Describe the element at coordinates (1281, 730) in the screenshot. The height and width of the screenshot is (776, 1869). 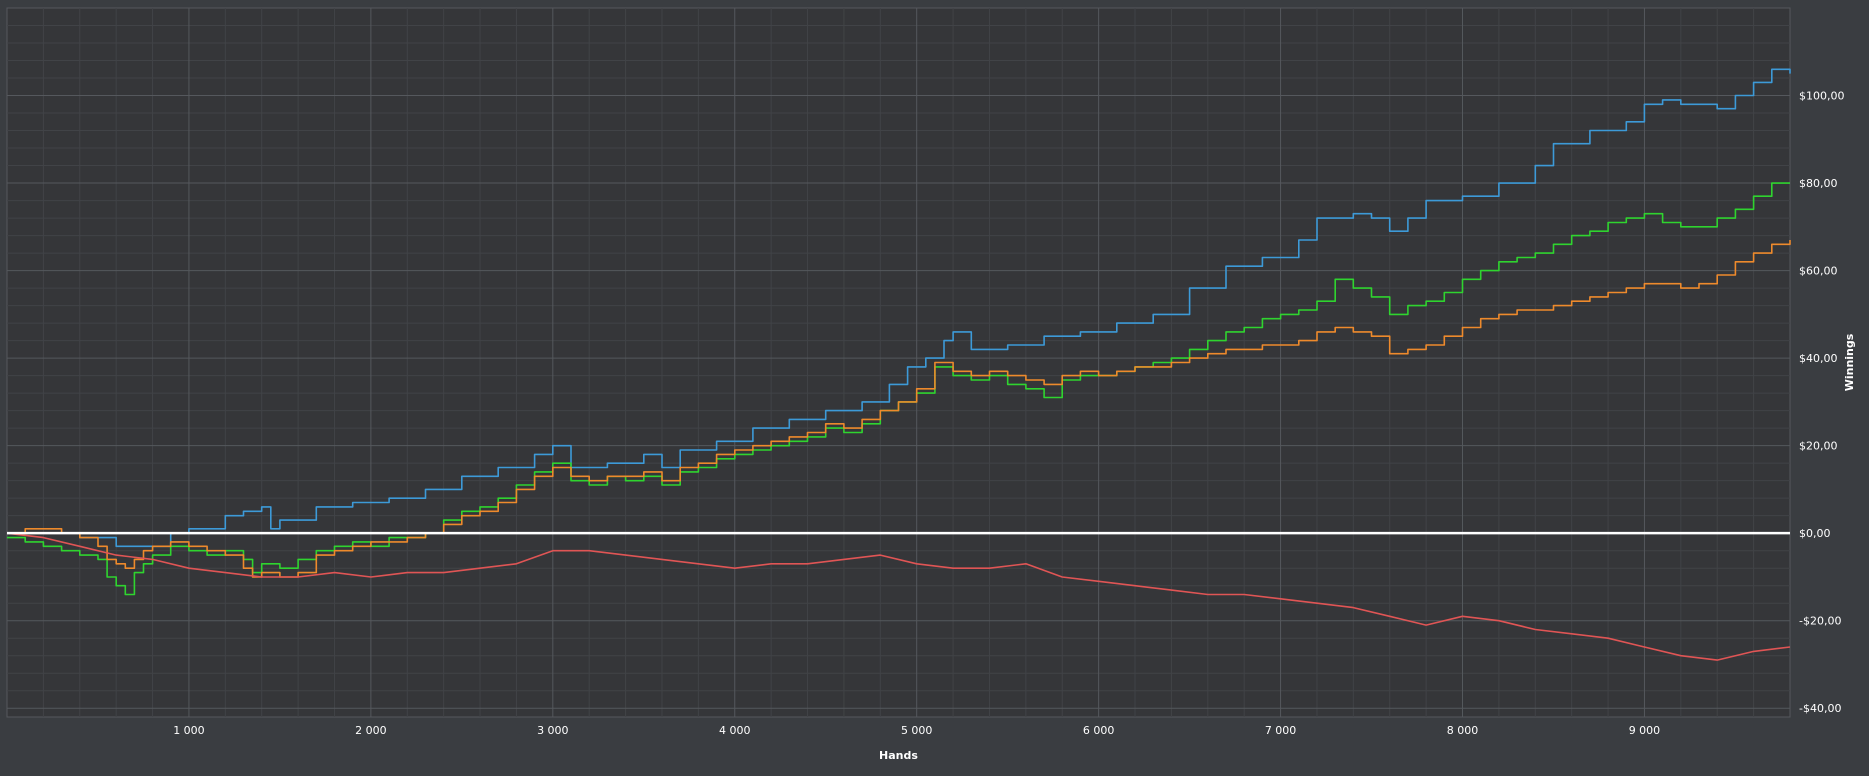
I see `x-tick-label: 7 000` at that location.